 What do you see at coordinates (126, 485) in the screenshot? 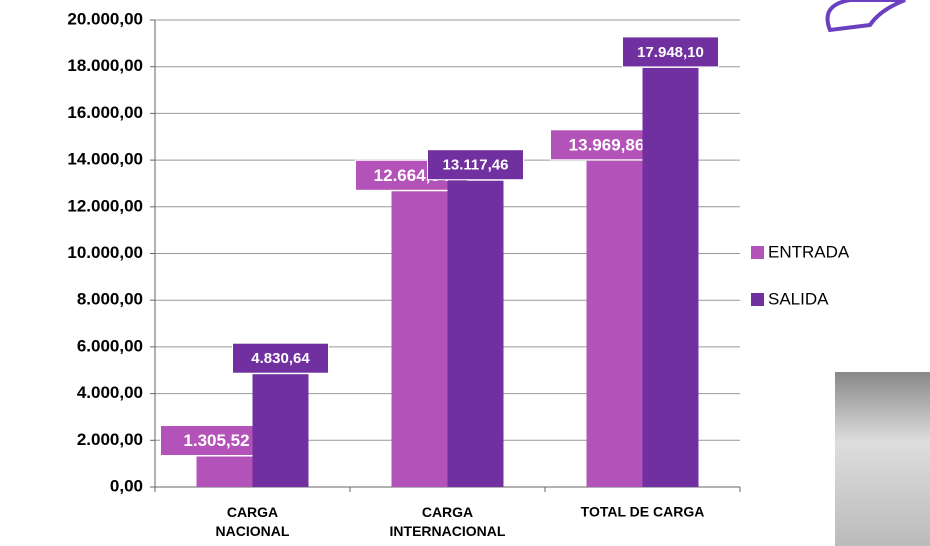
I see `y-tick-label: 0,00` at bounding box center [126, 485].